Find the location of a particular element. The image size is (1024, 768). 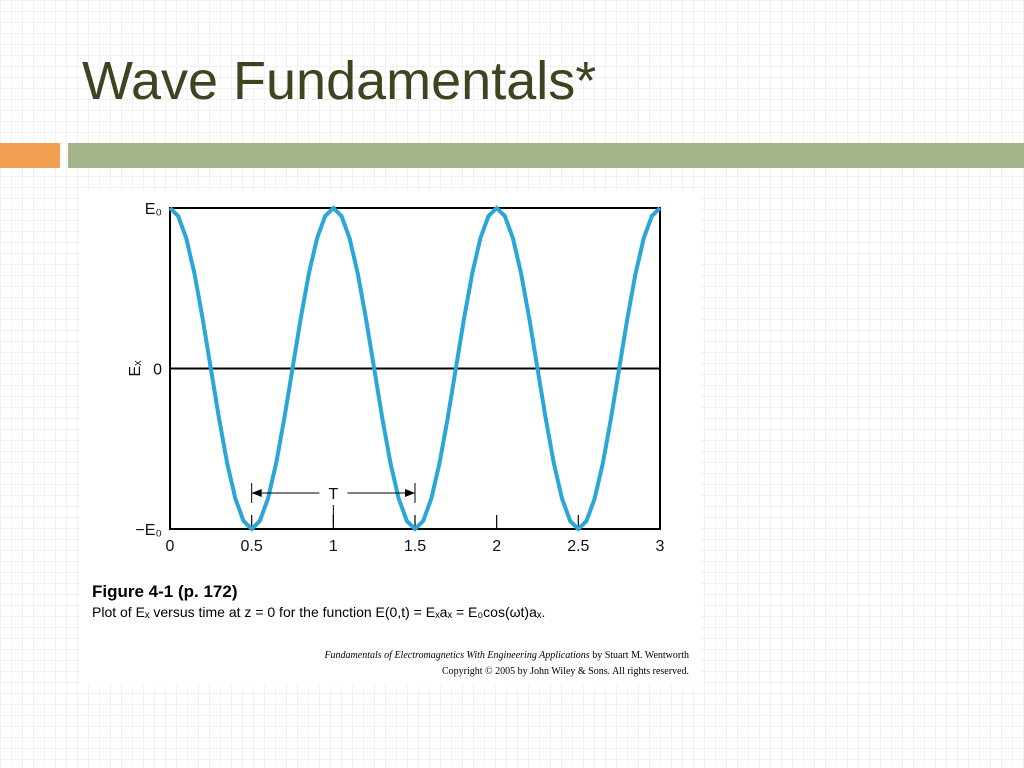

x-tick-label: 3 is located at coordinates (660, 546).